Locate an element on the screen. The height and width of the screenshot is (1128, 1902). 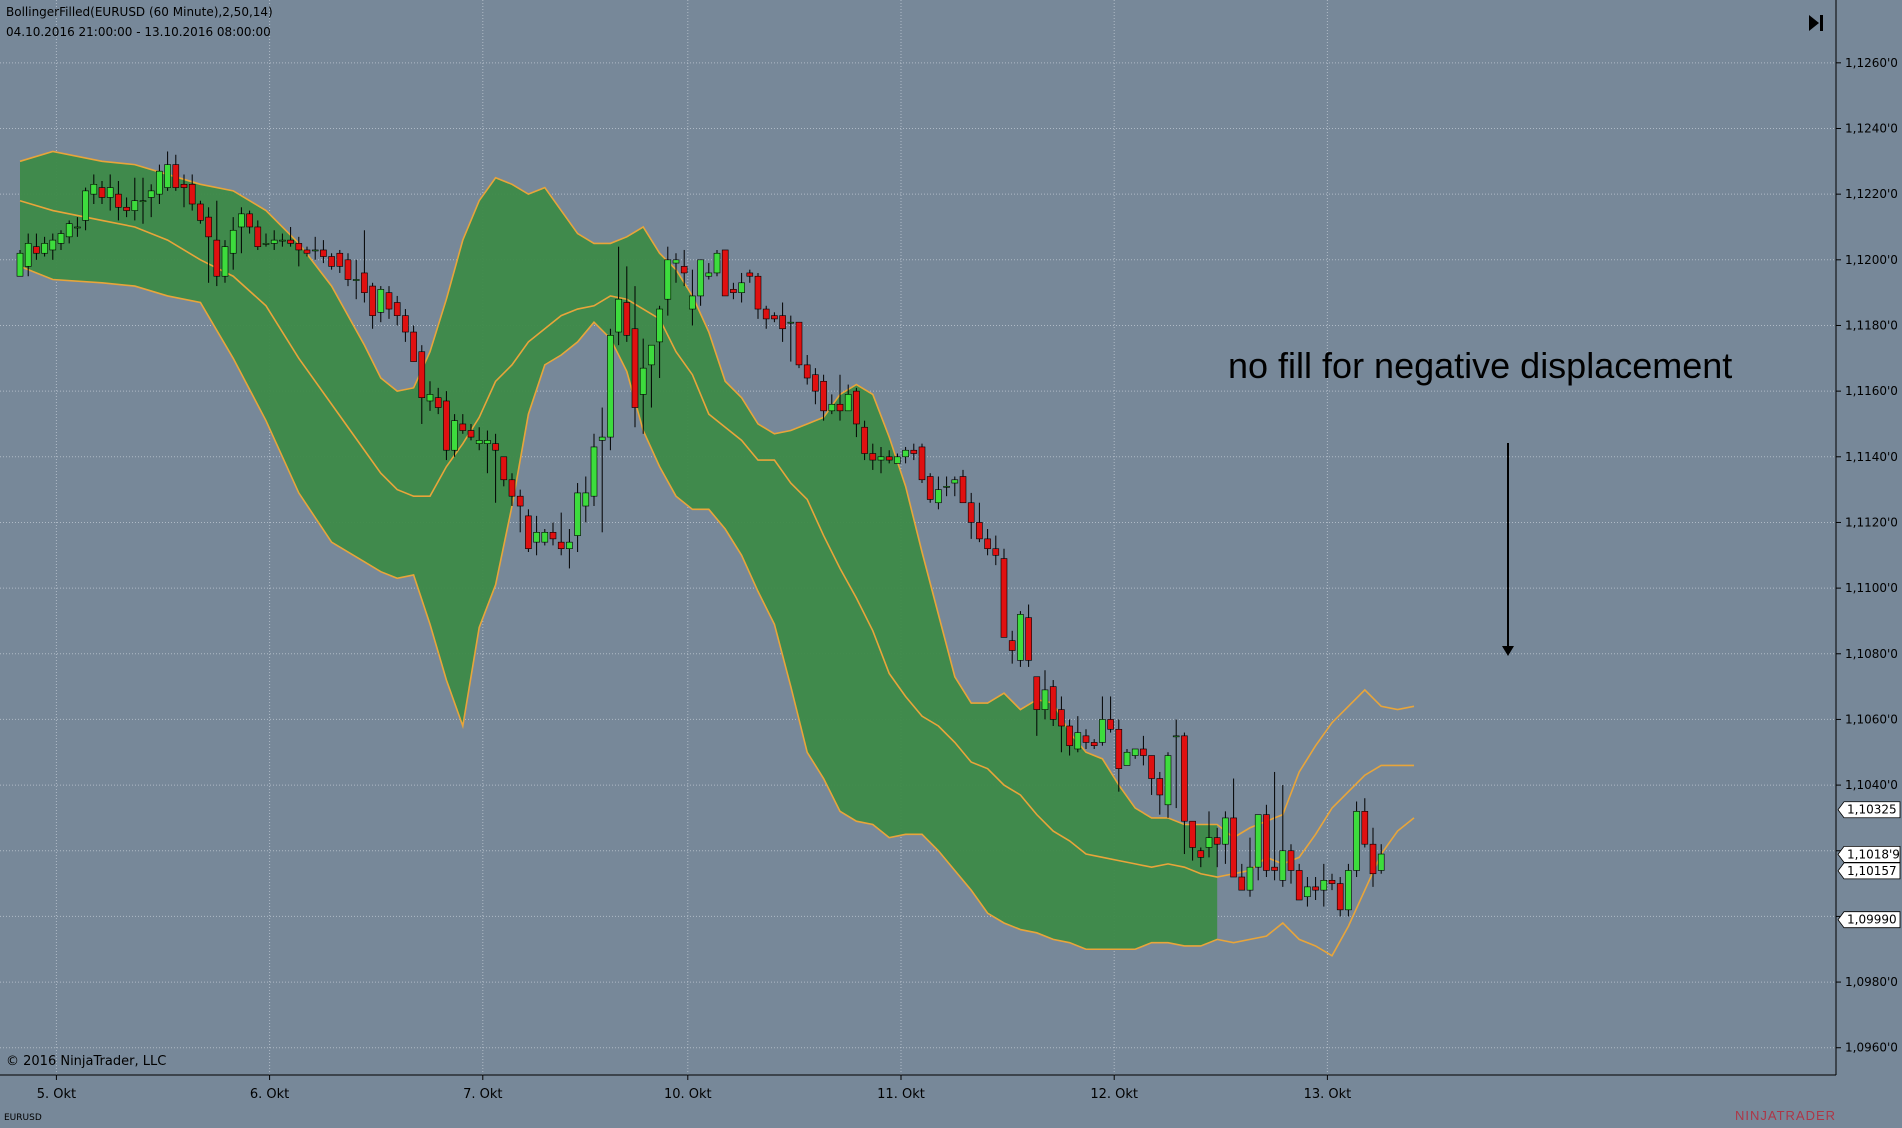
scroll-to-end-icon is located at coordinates (1816, 23).